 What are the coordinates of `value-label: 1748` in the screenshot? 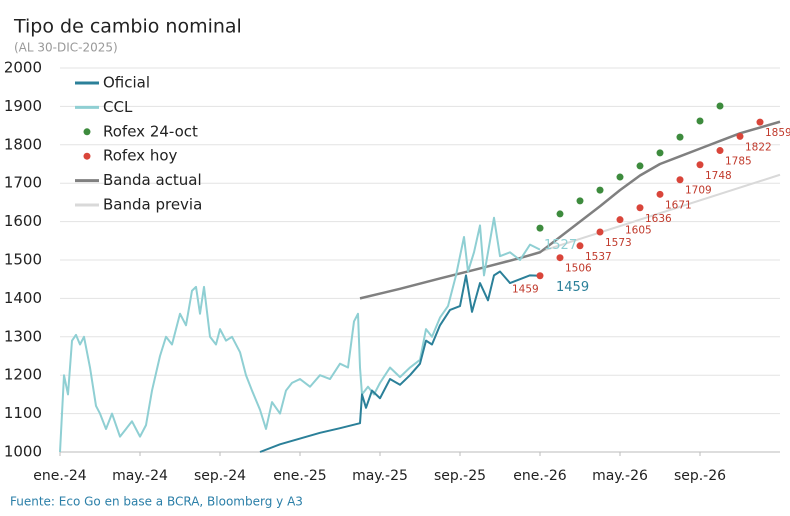 It's located at (718, 176).